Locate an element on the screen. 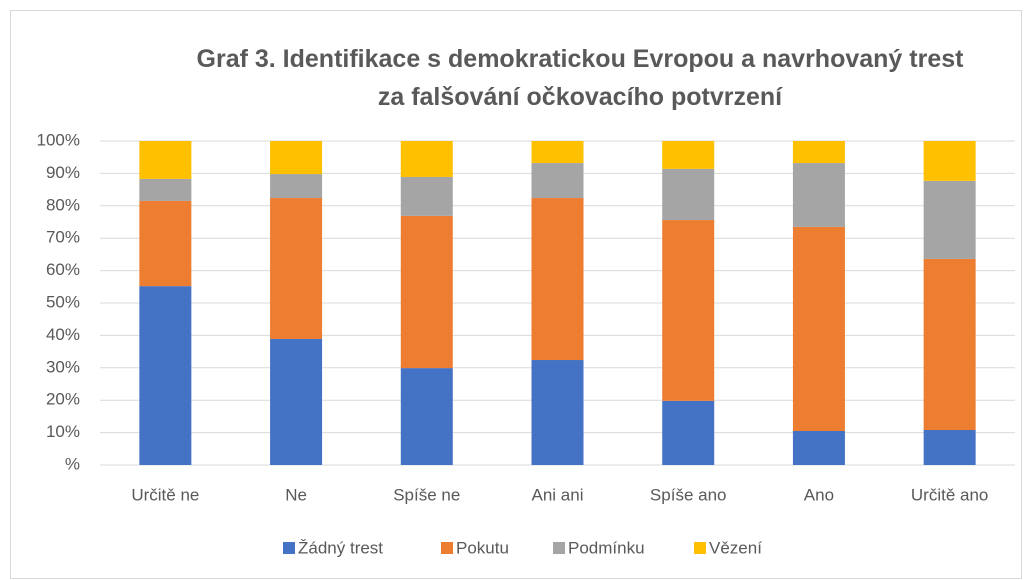  y-tick-label: 50% is located at coordinates (63, 301).